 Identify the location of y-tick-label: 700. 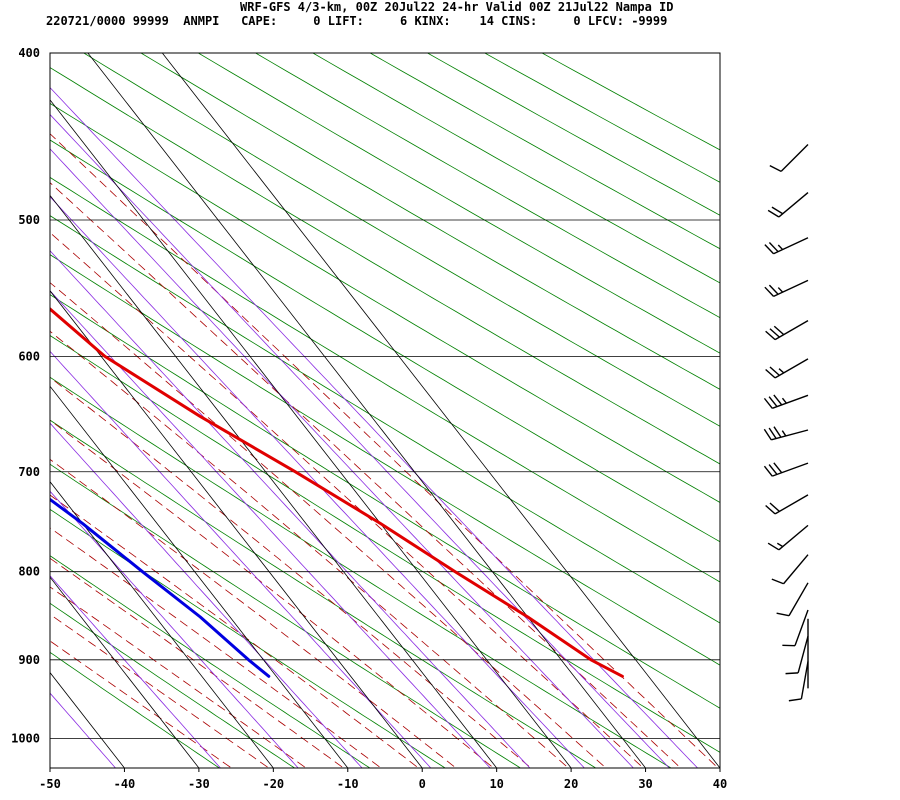
(29, 472).